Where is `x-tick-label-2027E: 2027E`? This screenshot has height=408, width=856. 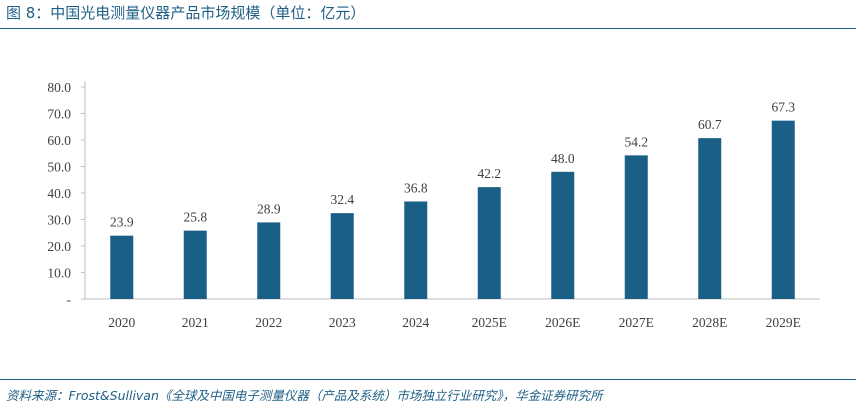 x-tick-label-2027E: 2027E is located at coordinates (636, 322).